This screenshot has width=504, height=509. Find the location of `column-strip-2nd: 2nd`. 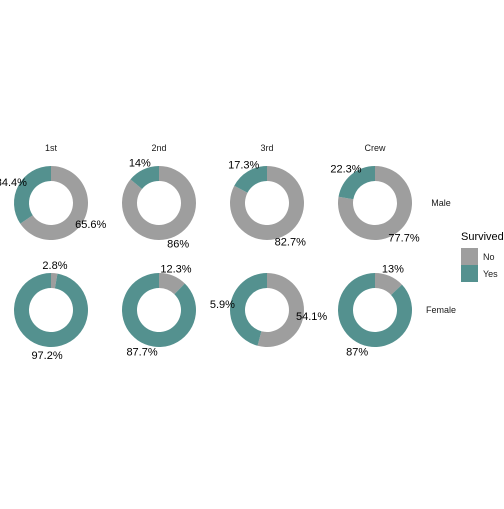

column-strip-2nd: 2nd is located at coordinates (158, 148).